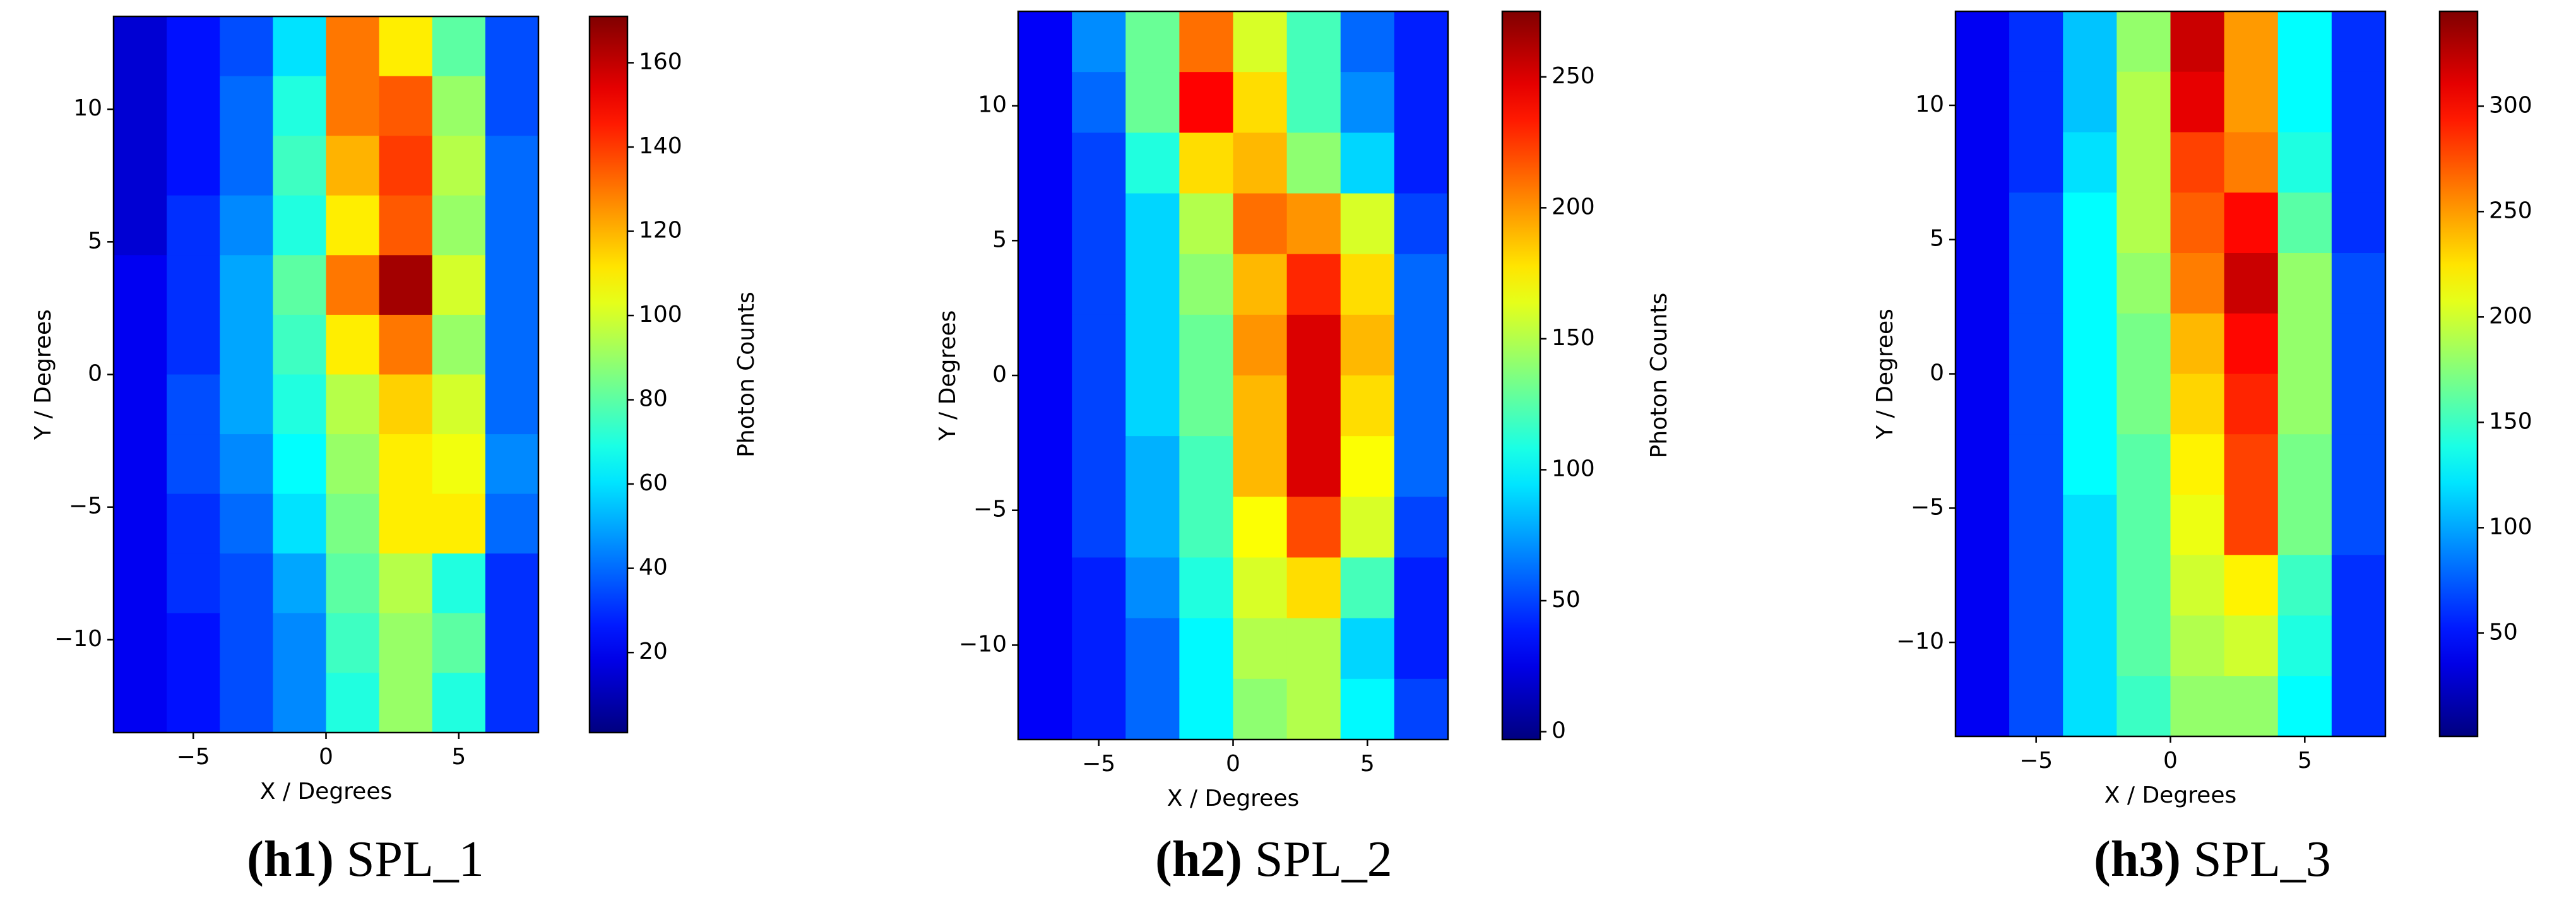 This screenshot has width=2576, height=908. What do you see at coordinates (326, 757) in the screenshot?
I see `x-tick-label: 0` at bounding box center [326, 757].